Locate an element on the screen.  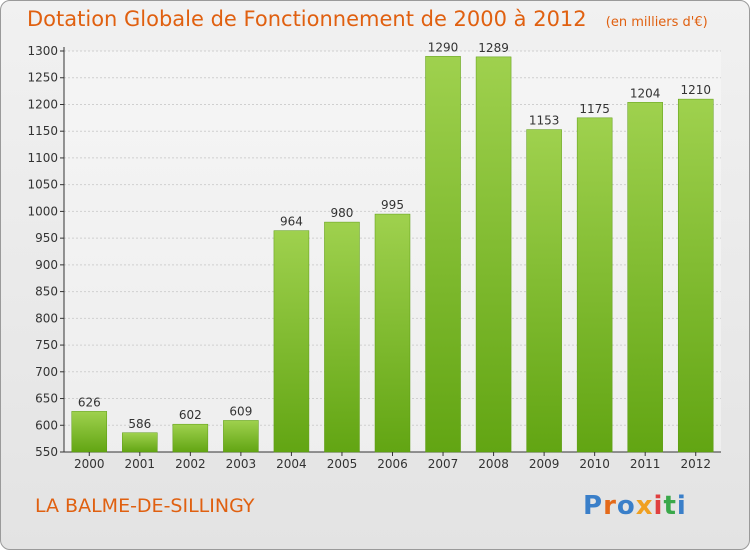
y-tick-label: 1250 is located at coordinates (42, 78).